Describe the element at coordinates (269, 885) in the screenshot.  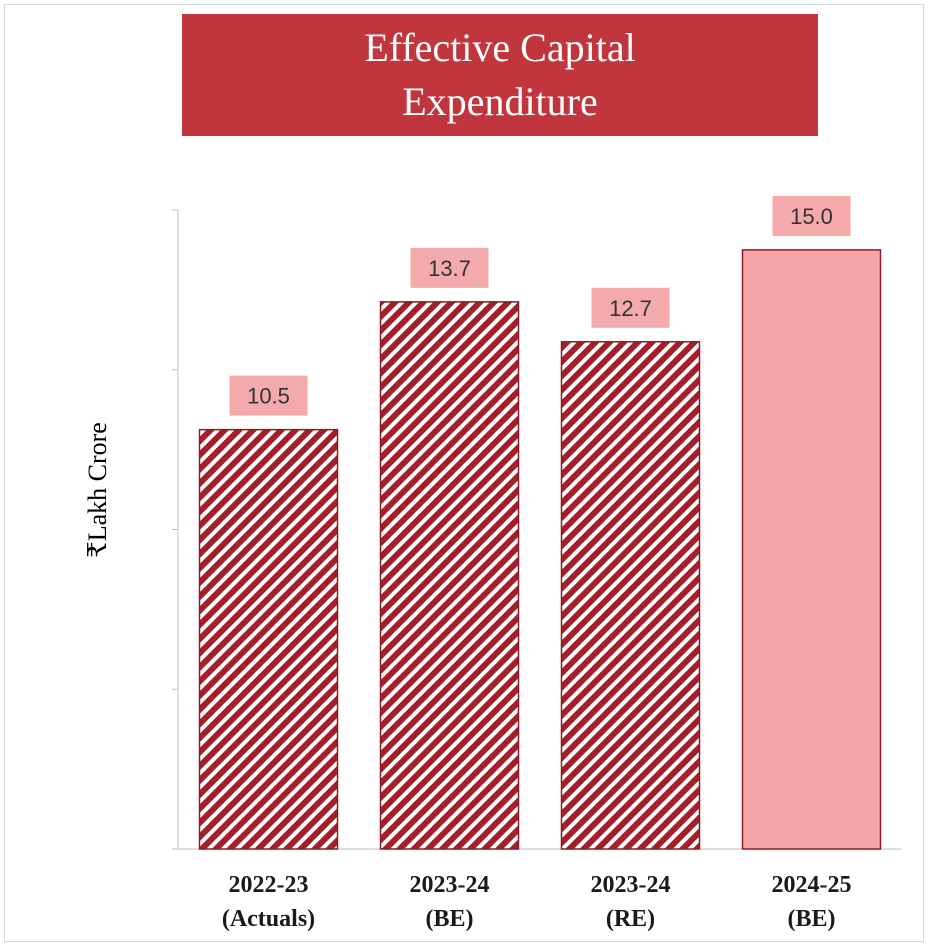
I see `category-label-0-0: 2022-23` at that location.